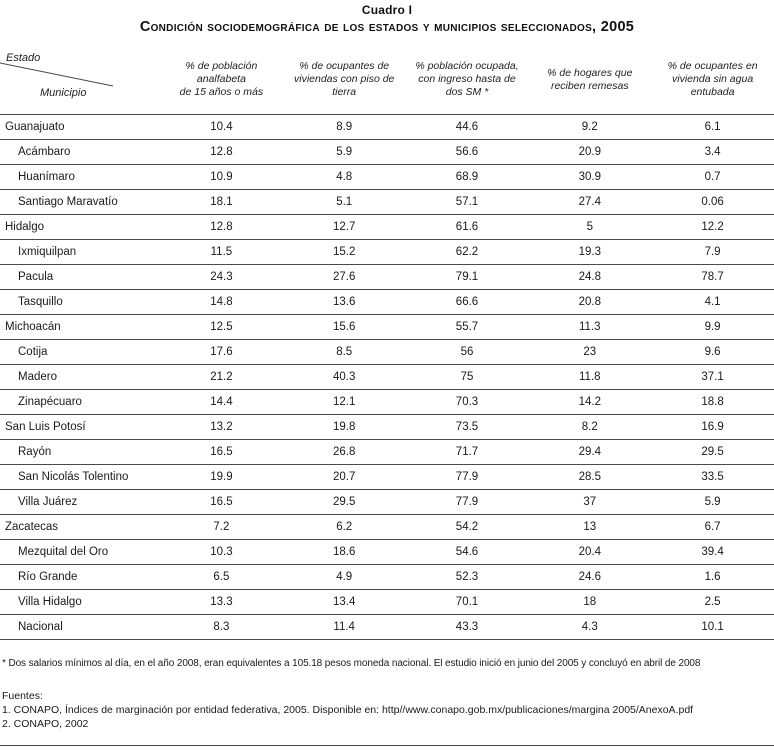 This screenshot has height=752, width=774. What do you see at coordinates (387, 577) in the screenshot?
I see `table-row: Río Grande 6.5 4.9 52.3 24.6 1.6` at bounding box center [387, 577].